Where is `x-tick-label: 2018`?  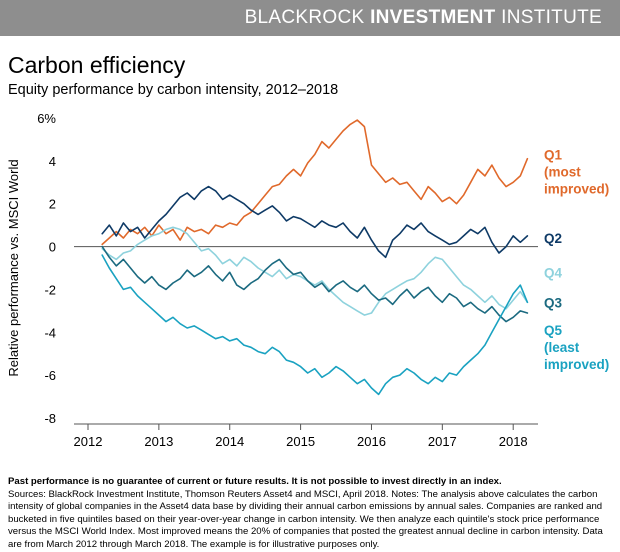 x-tick-label: 2018 is located at coordinates (513, 441).